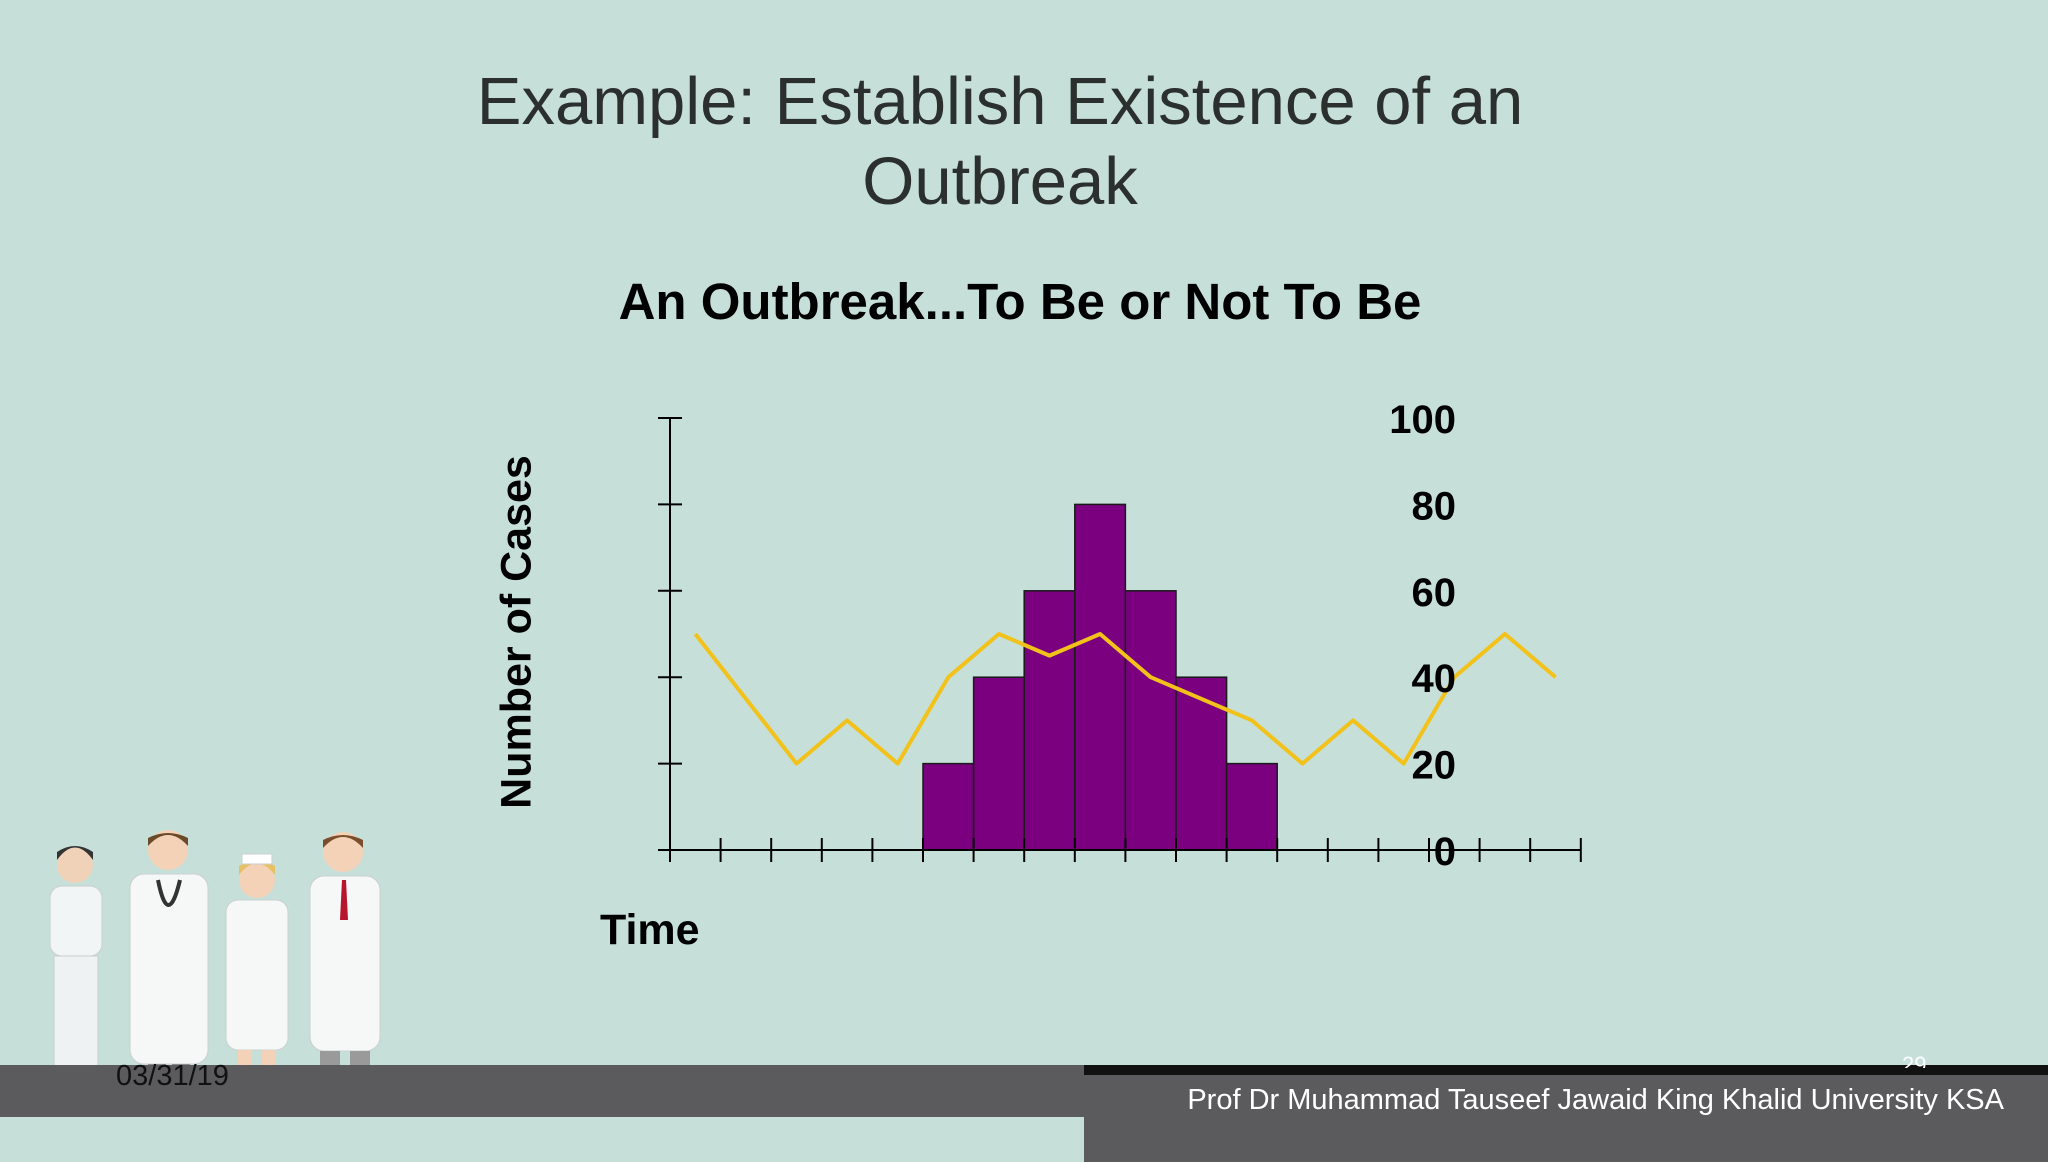 Image resolution: width=2048 pixels, height=1162 pixels. I want to click on y-tick-label-40: 40, so click(1434, 679).